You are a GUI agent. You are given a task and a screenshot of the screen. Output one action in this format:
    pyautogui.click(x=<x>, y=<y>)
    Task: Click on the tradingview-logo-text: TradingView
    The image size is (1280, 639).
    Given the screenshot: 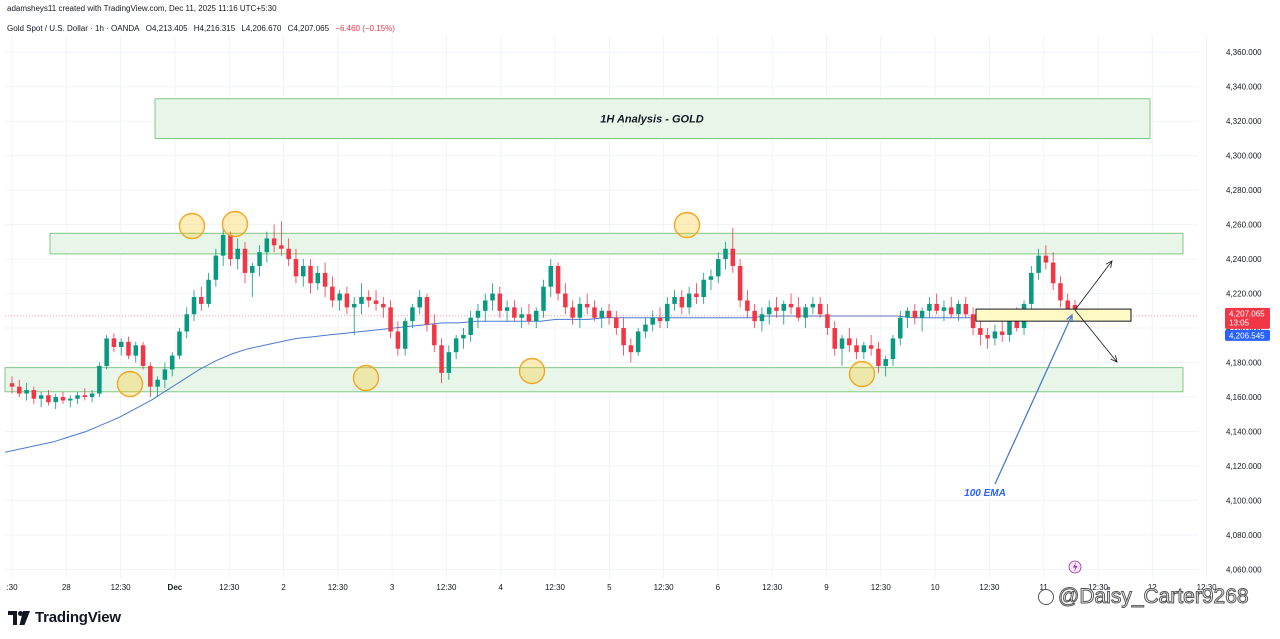 What is the action you would take?
    pyautogui.click(x=78, y=617)
    